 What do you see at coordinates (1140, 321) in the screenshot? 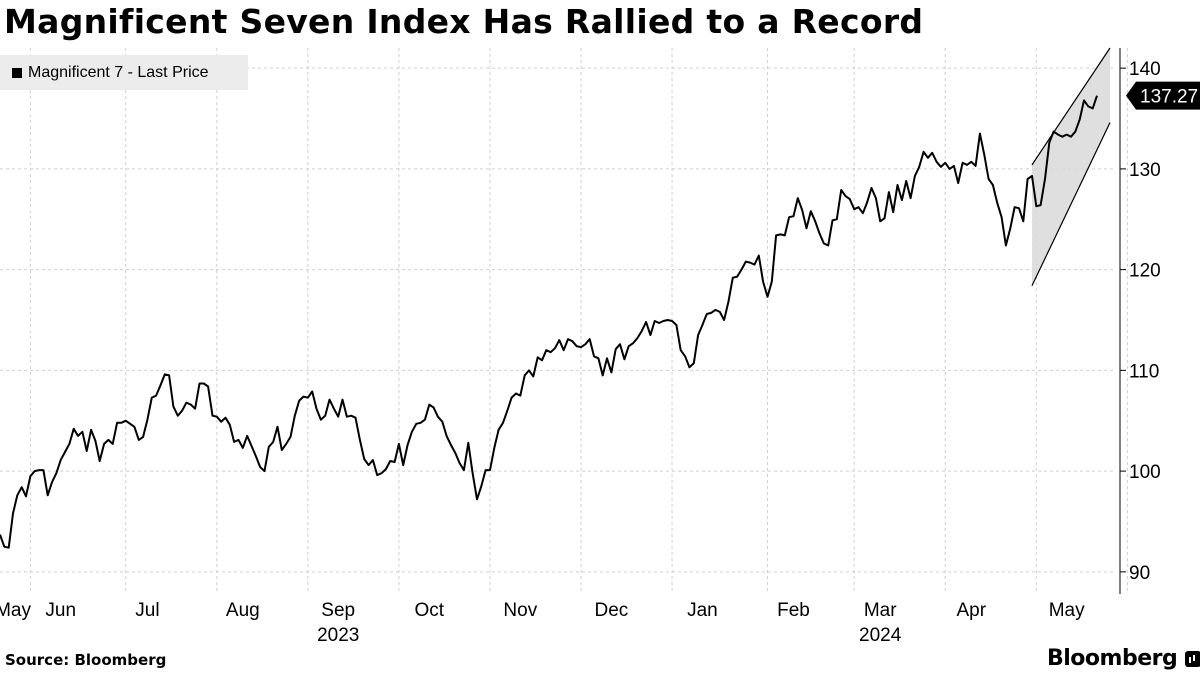
I see `y-axis: 90 100 110 120 130 140` at bounding box center [1140, 321].